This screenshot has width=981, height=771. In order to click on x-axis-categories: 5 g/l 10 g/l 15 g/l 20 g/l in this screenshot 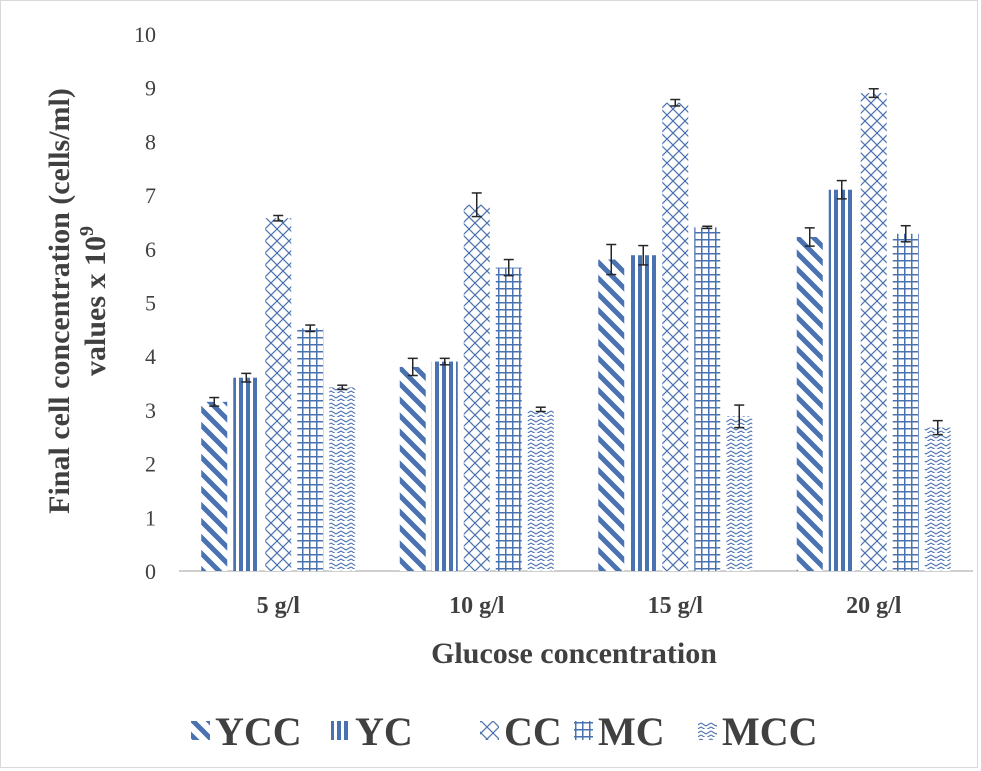, I will do `click(579, 606)`.